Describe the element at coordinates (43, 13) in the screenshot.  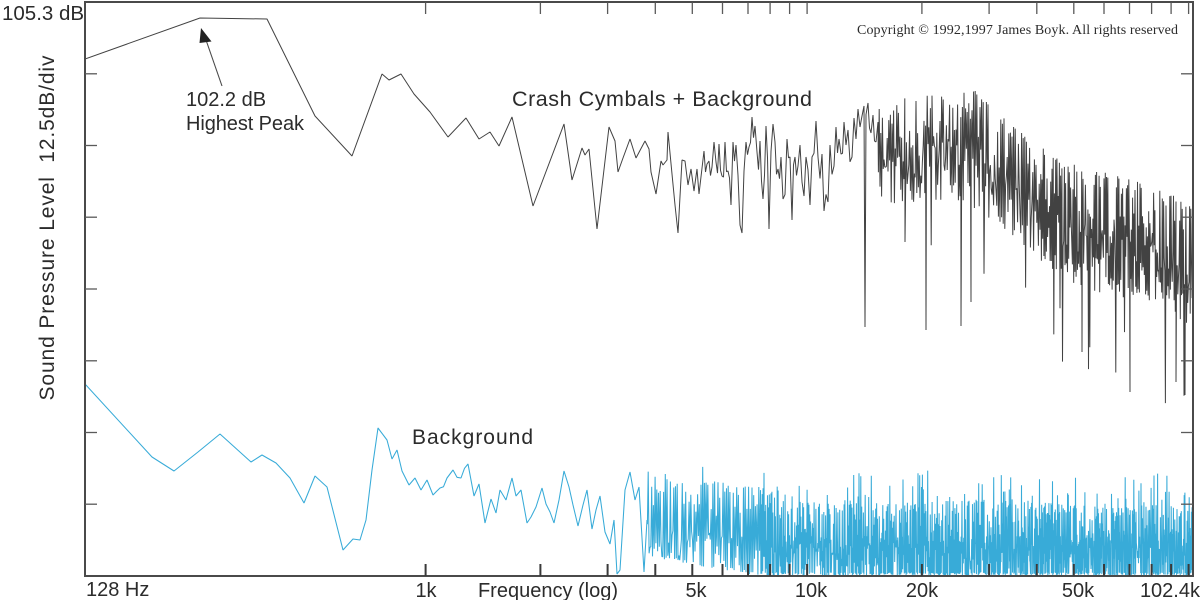
I see `svg-text: 105.3 dB` at that location.